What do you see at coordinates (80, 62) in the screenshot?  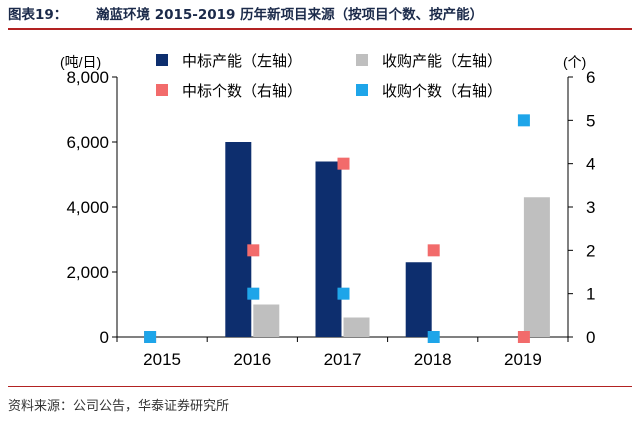 I see `left-axis-unit: (吨/日)` at bounding box center [80, 62].